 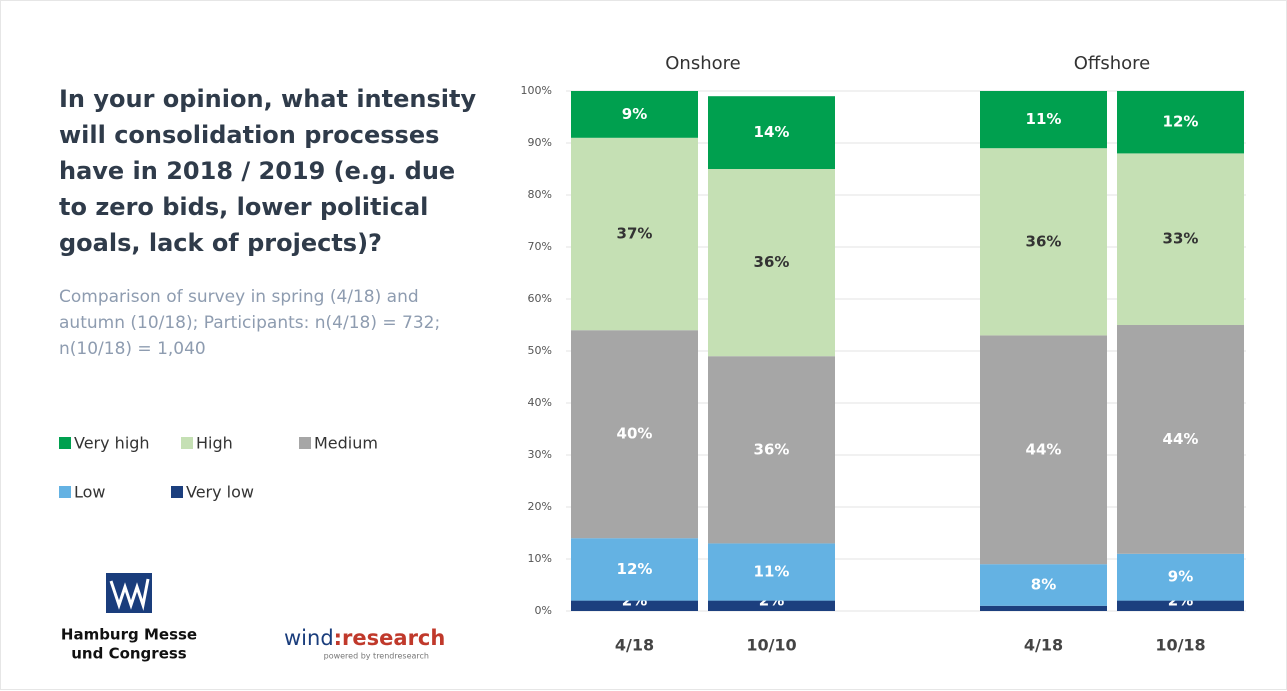 What do you see at coordinates (129, 594) in the screenshot?
I see `logo-icon` at bounding box center [129, 594].